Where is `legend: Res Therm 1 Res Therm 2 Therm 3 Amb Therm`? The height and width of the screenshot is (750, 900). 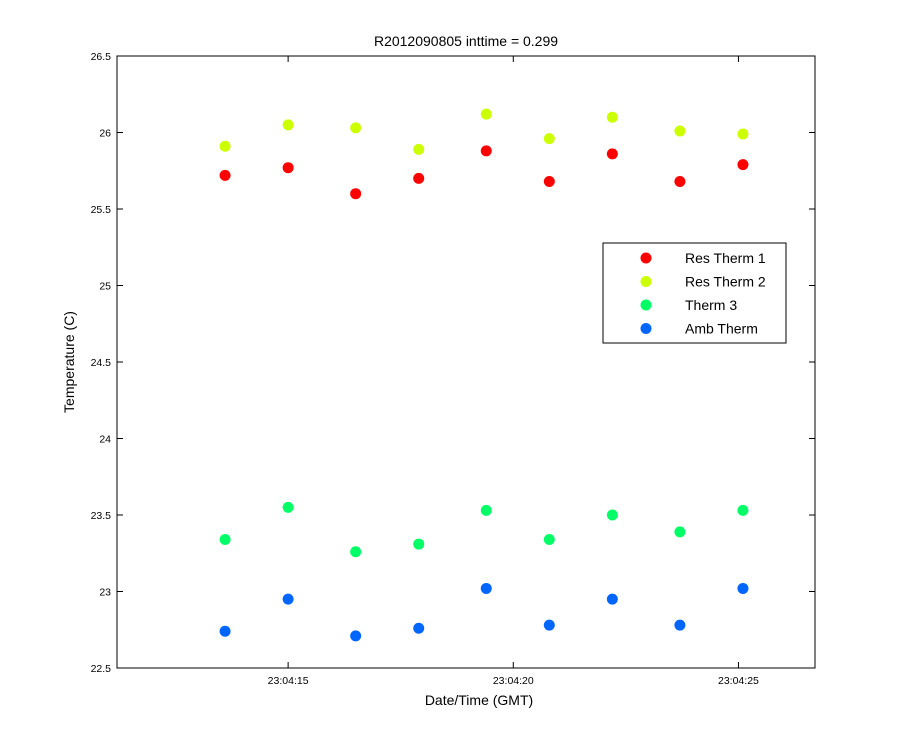 legend: Res Therm 1 Res Therm 2 Therm 3 Amb Therm is located at coordinates (694, 293).